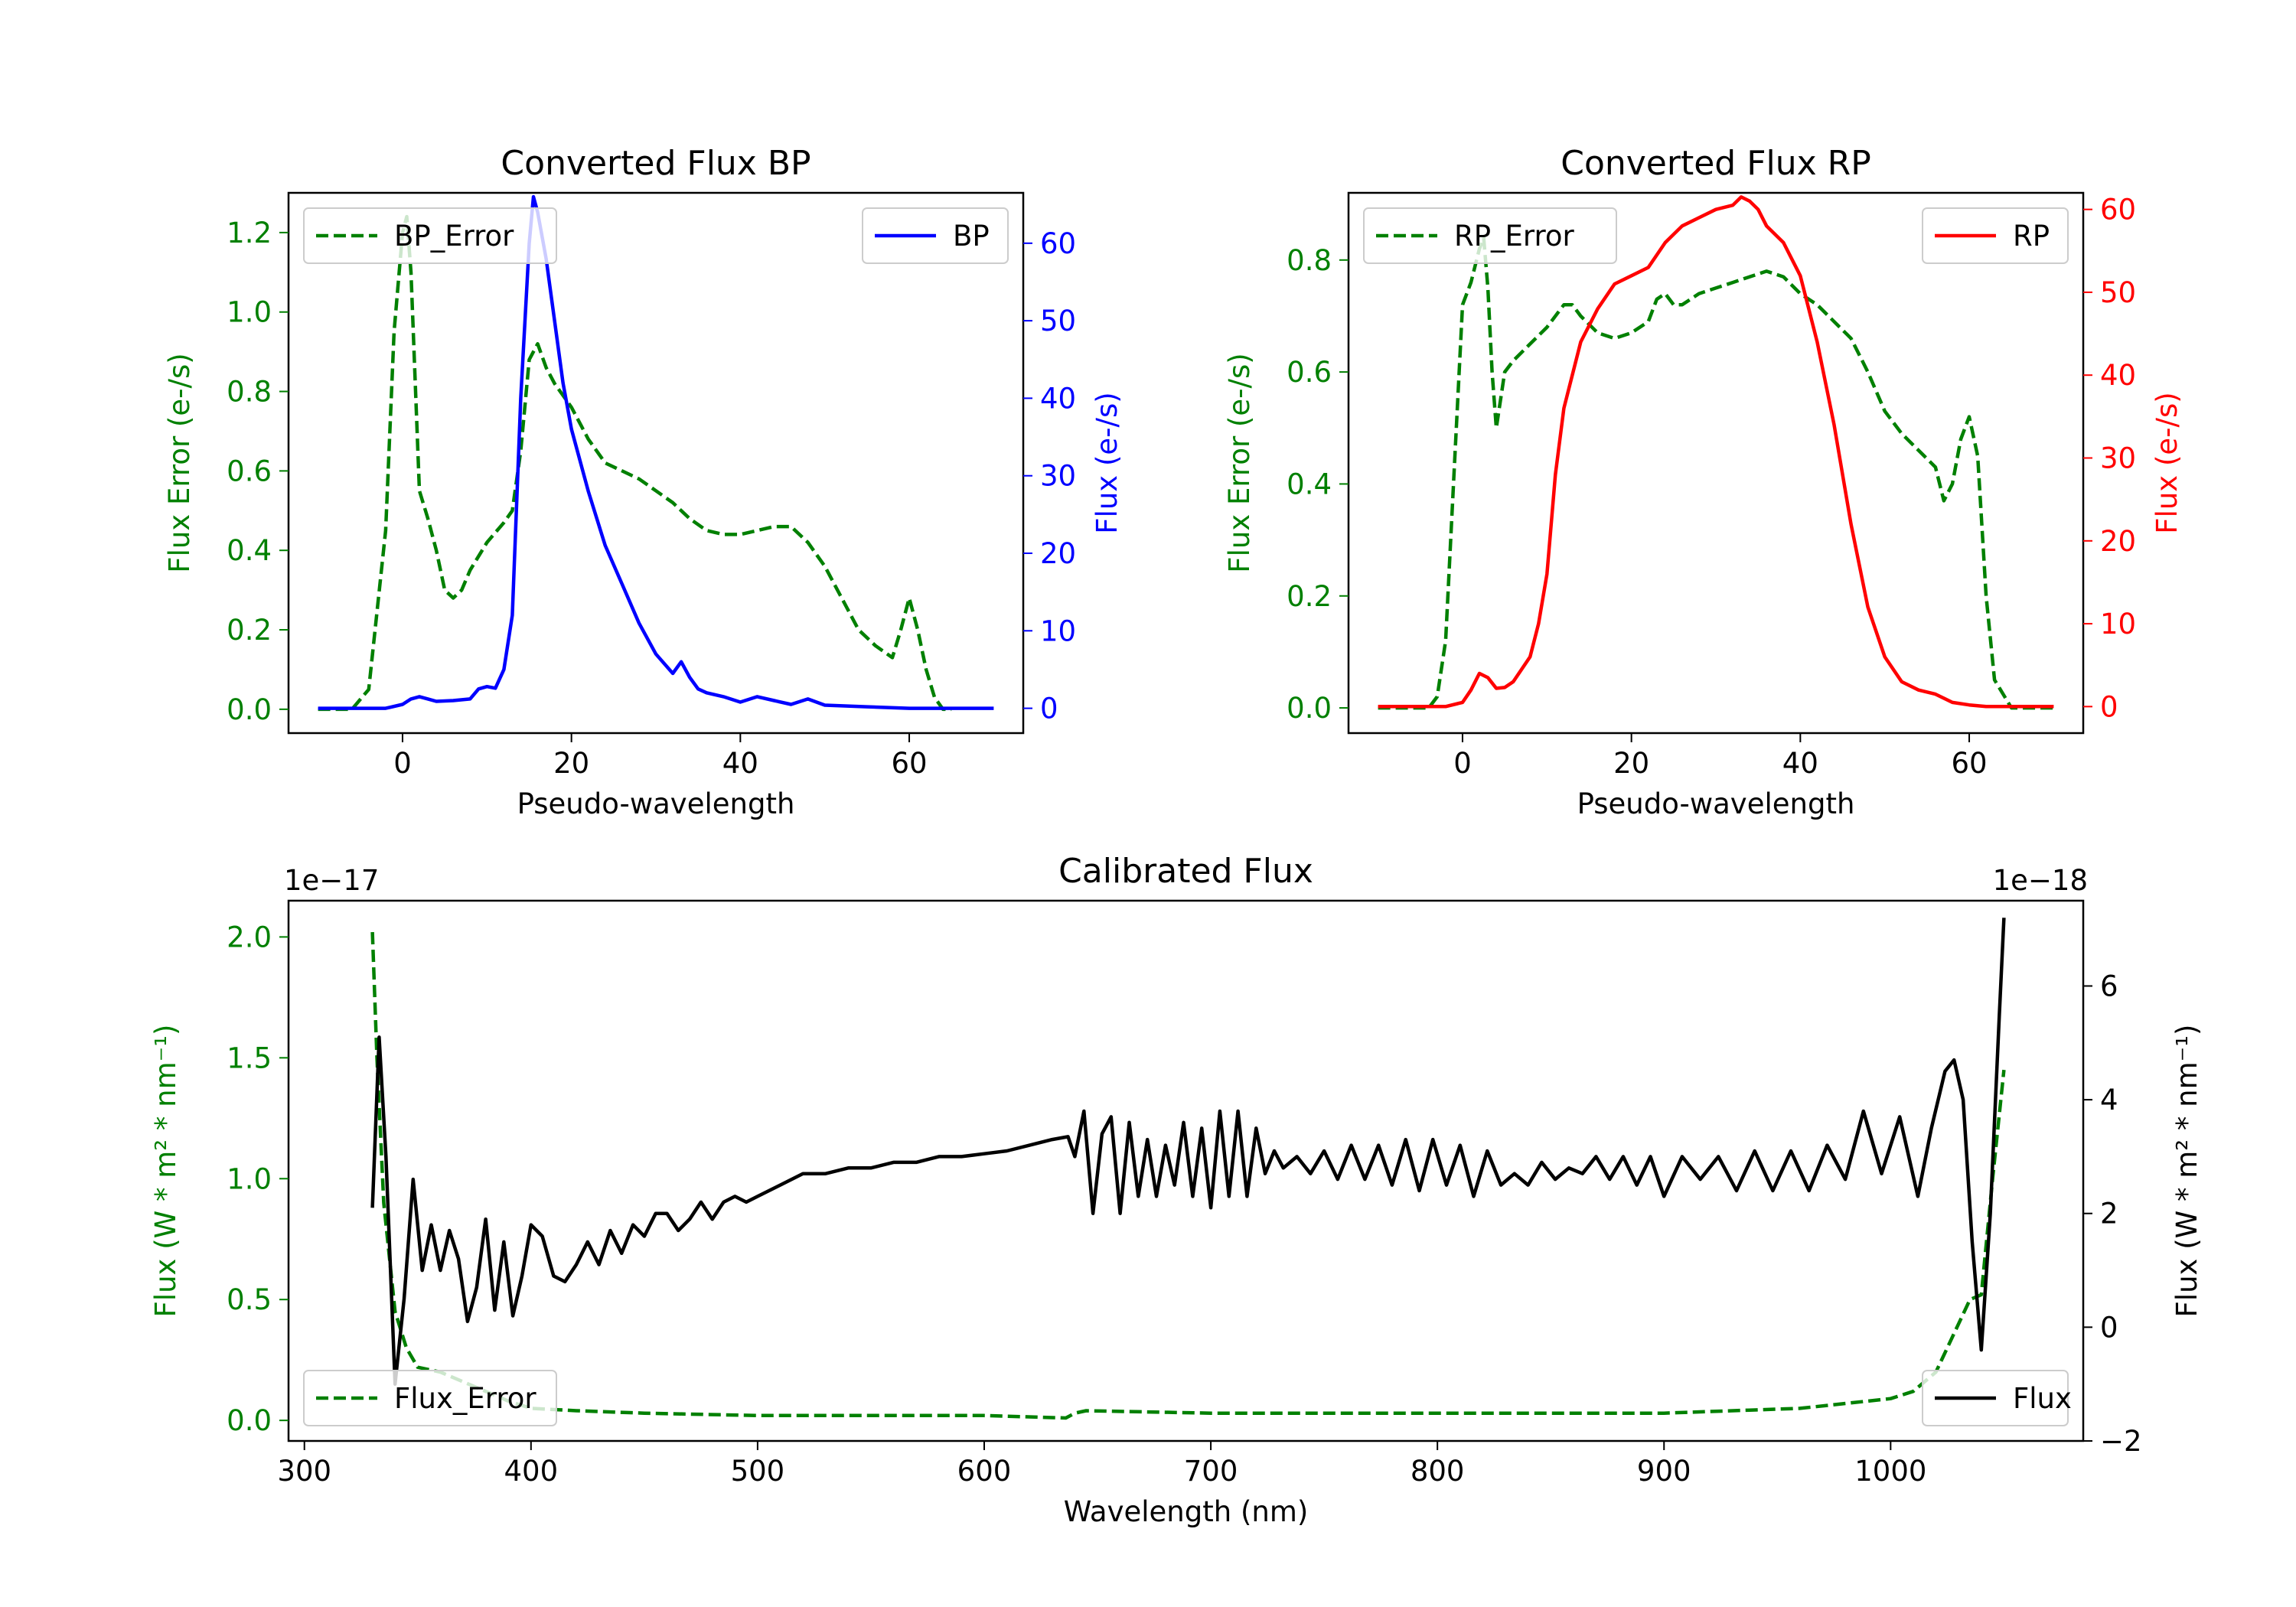  What do you see at coordinates (2109, 1214) in the screenshot?
I see `y-right-tick-label: 2` at bounding box center [2109, 1214].